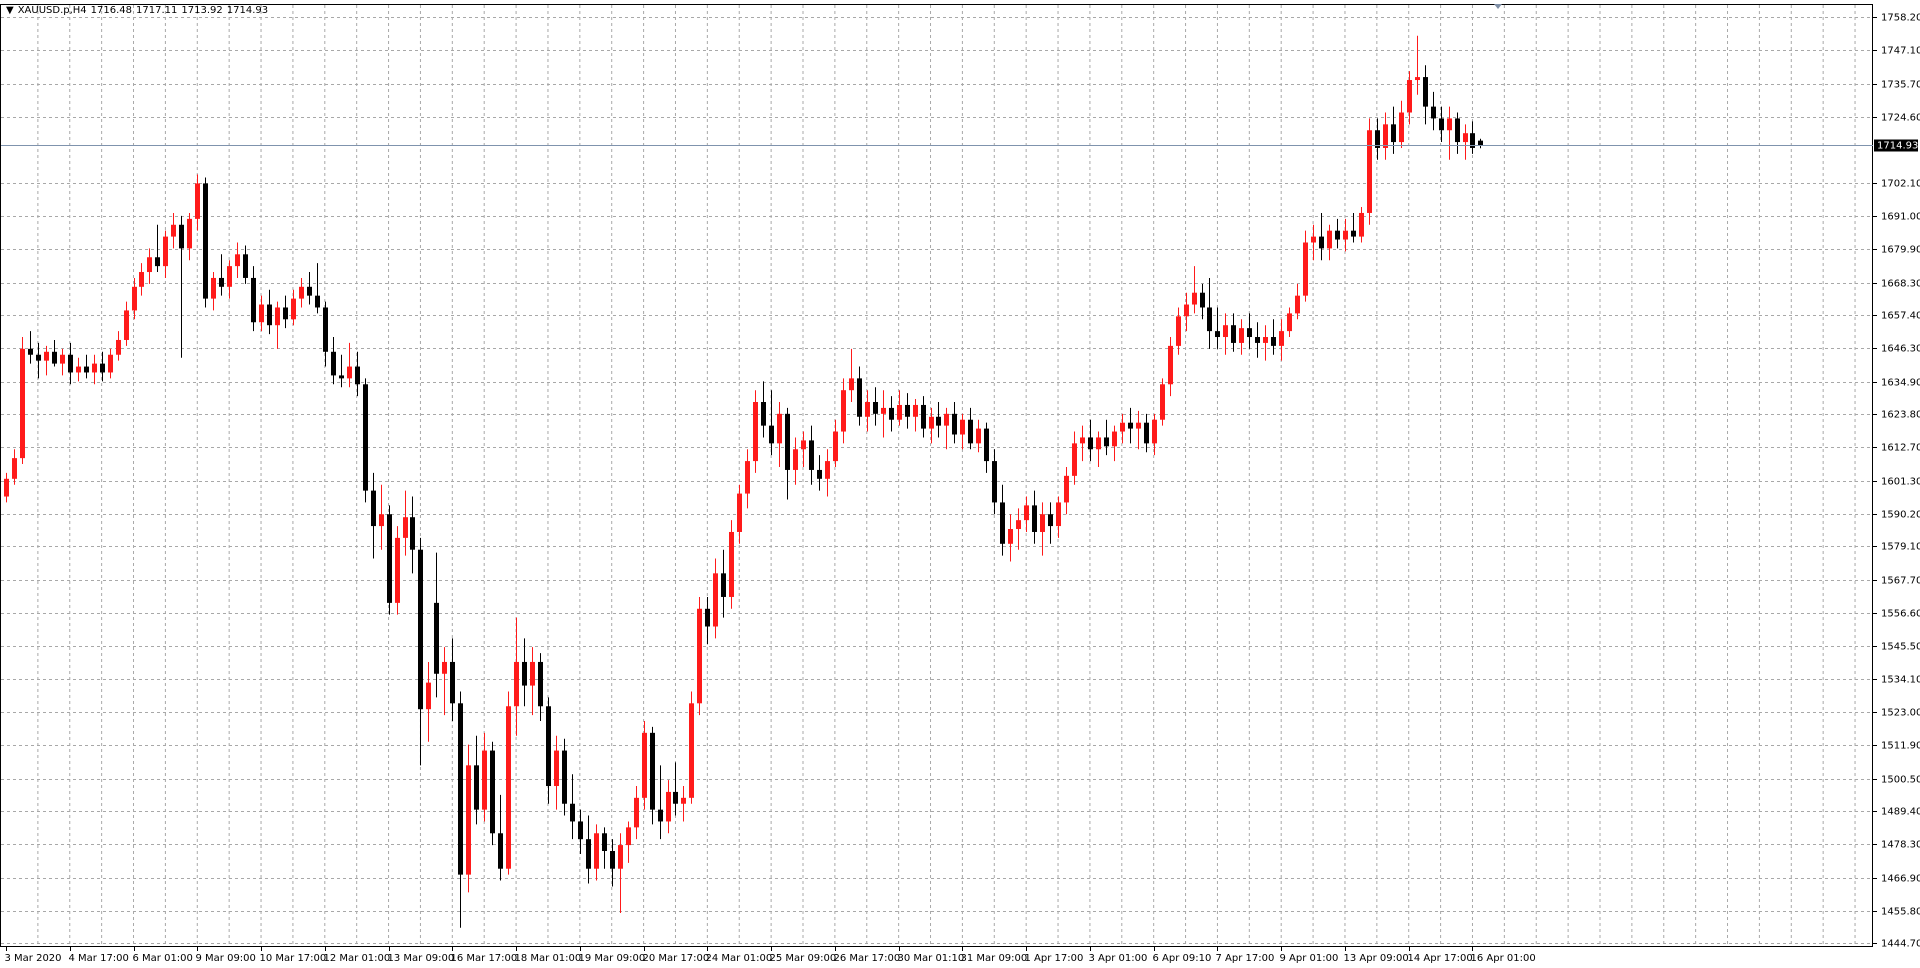 The width and height of the screenshot is (1920, 968). Describe the element at coordinates (226, 958) in the screenshot. I see `x-tick-label: 9 Mar 09:00` at that location.